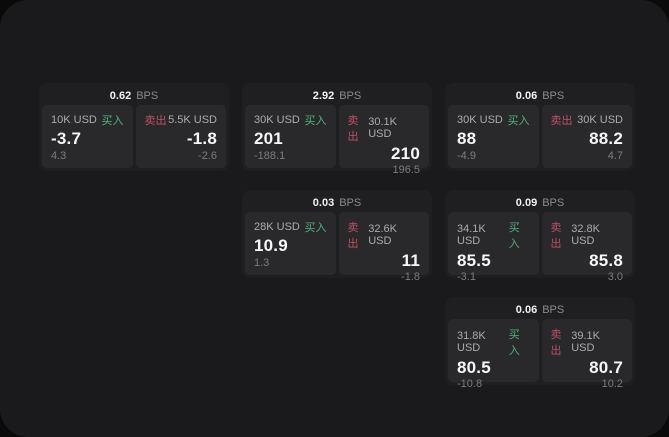 This screenshot has height=437, width=669. I want to click on sell-price-value: 88.2, so click(606, 138).